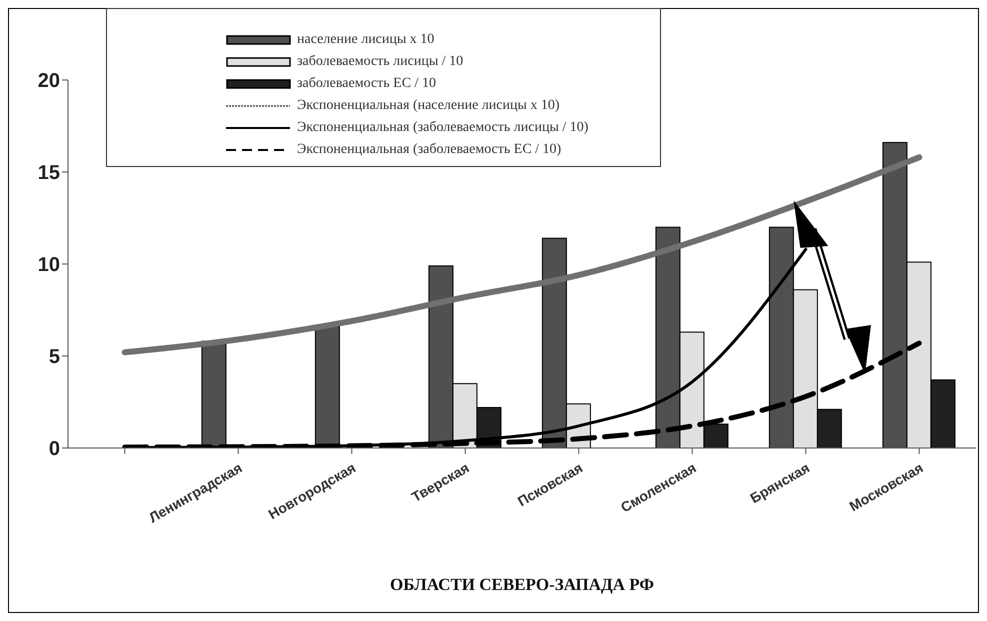 Image resolution: width=987 pixels, height=621 pixels. I want to click on x-axis-title: ОБЛАСТИ СЕВЕРО-ЗАПАДА РФ, so click(522, 584).